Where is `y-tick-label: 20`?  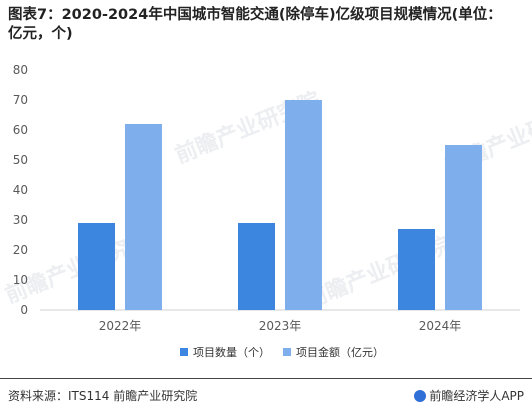
y-tick-label: 20 is located at coordinates (20, 250).